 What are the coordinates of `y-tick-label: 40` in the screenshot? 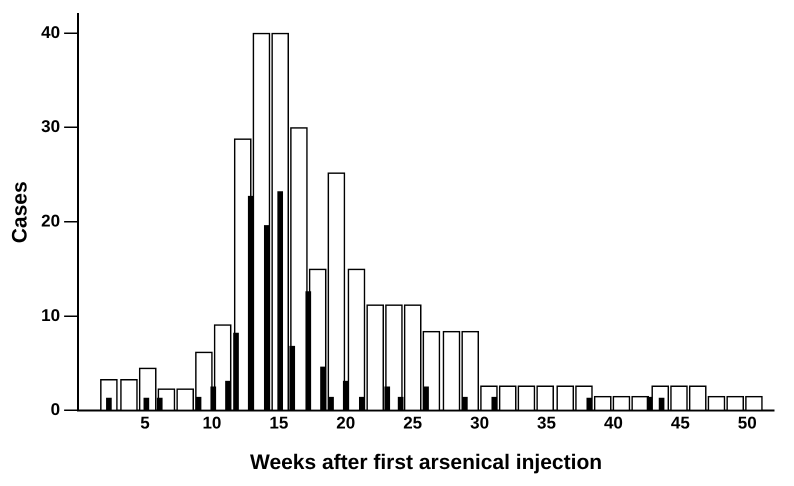 It's located at (50, 32).